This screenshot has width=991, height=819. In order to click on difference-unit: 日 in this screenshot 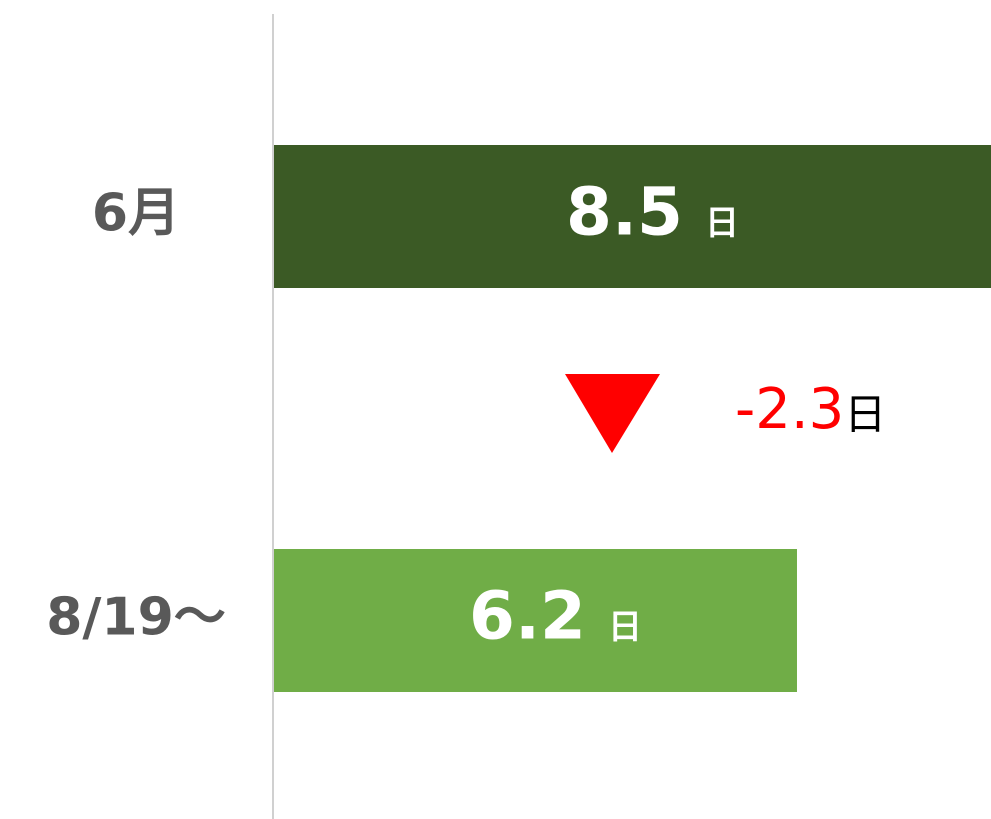, I will do `click(865, 414)`.